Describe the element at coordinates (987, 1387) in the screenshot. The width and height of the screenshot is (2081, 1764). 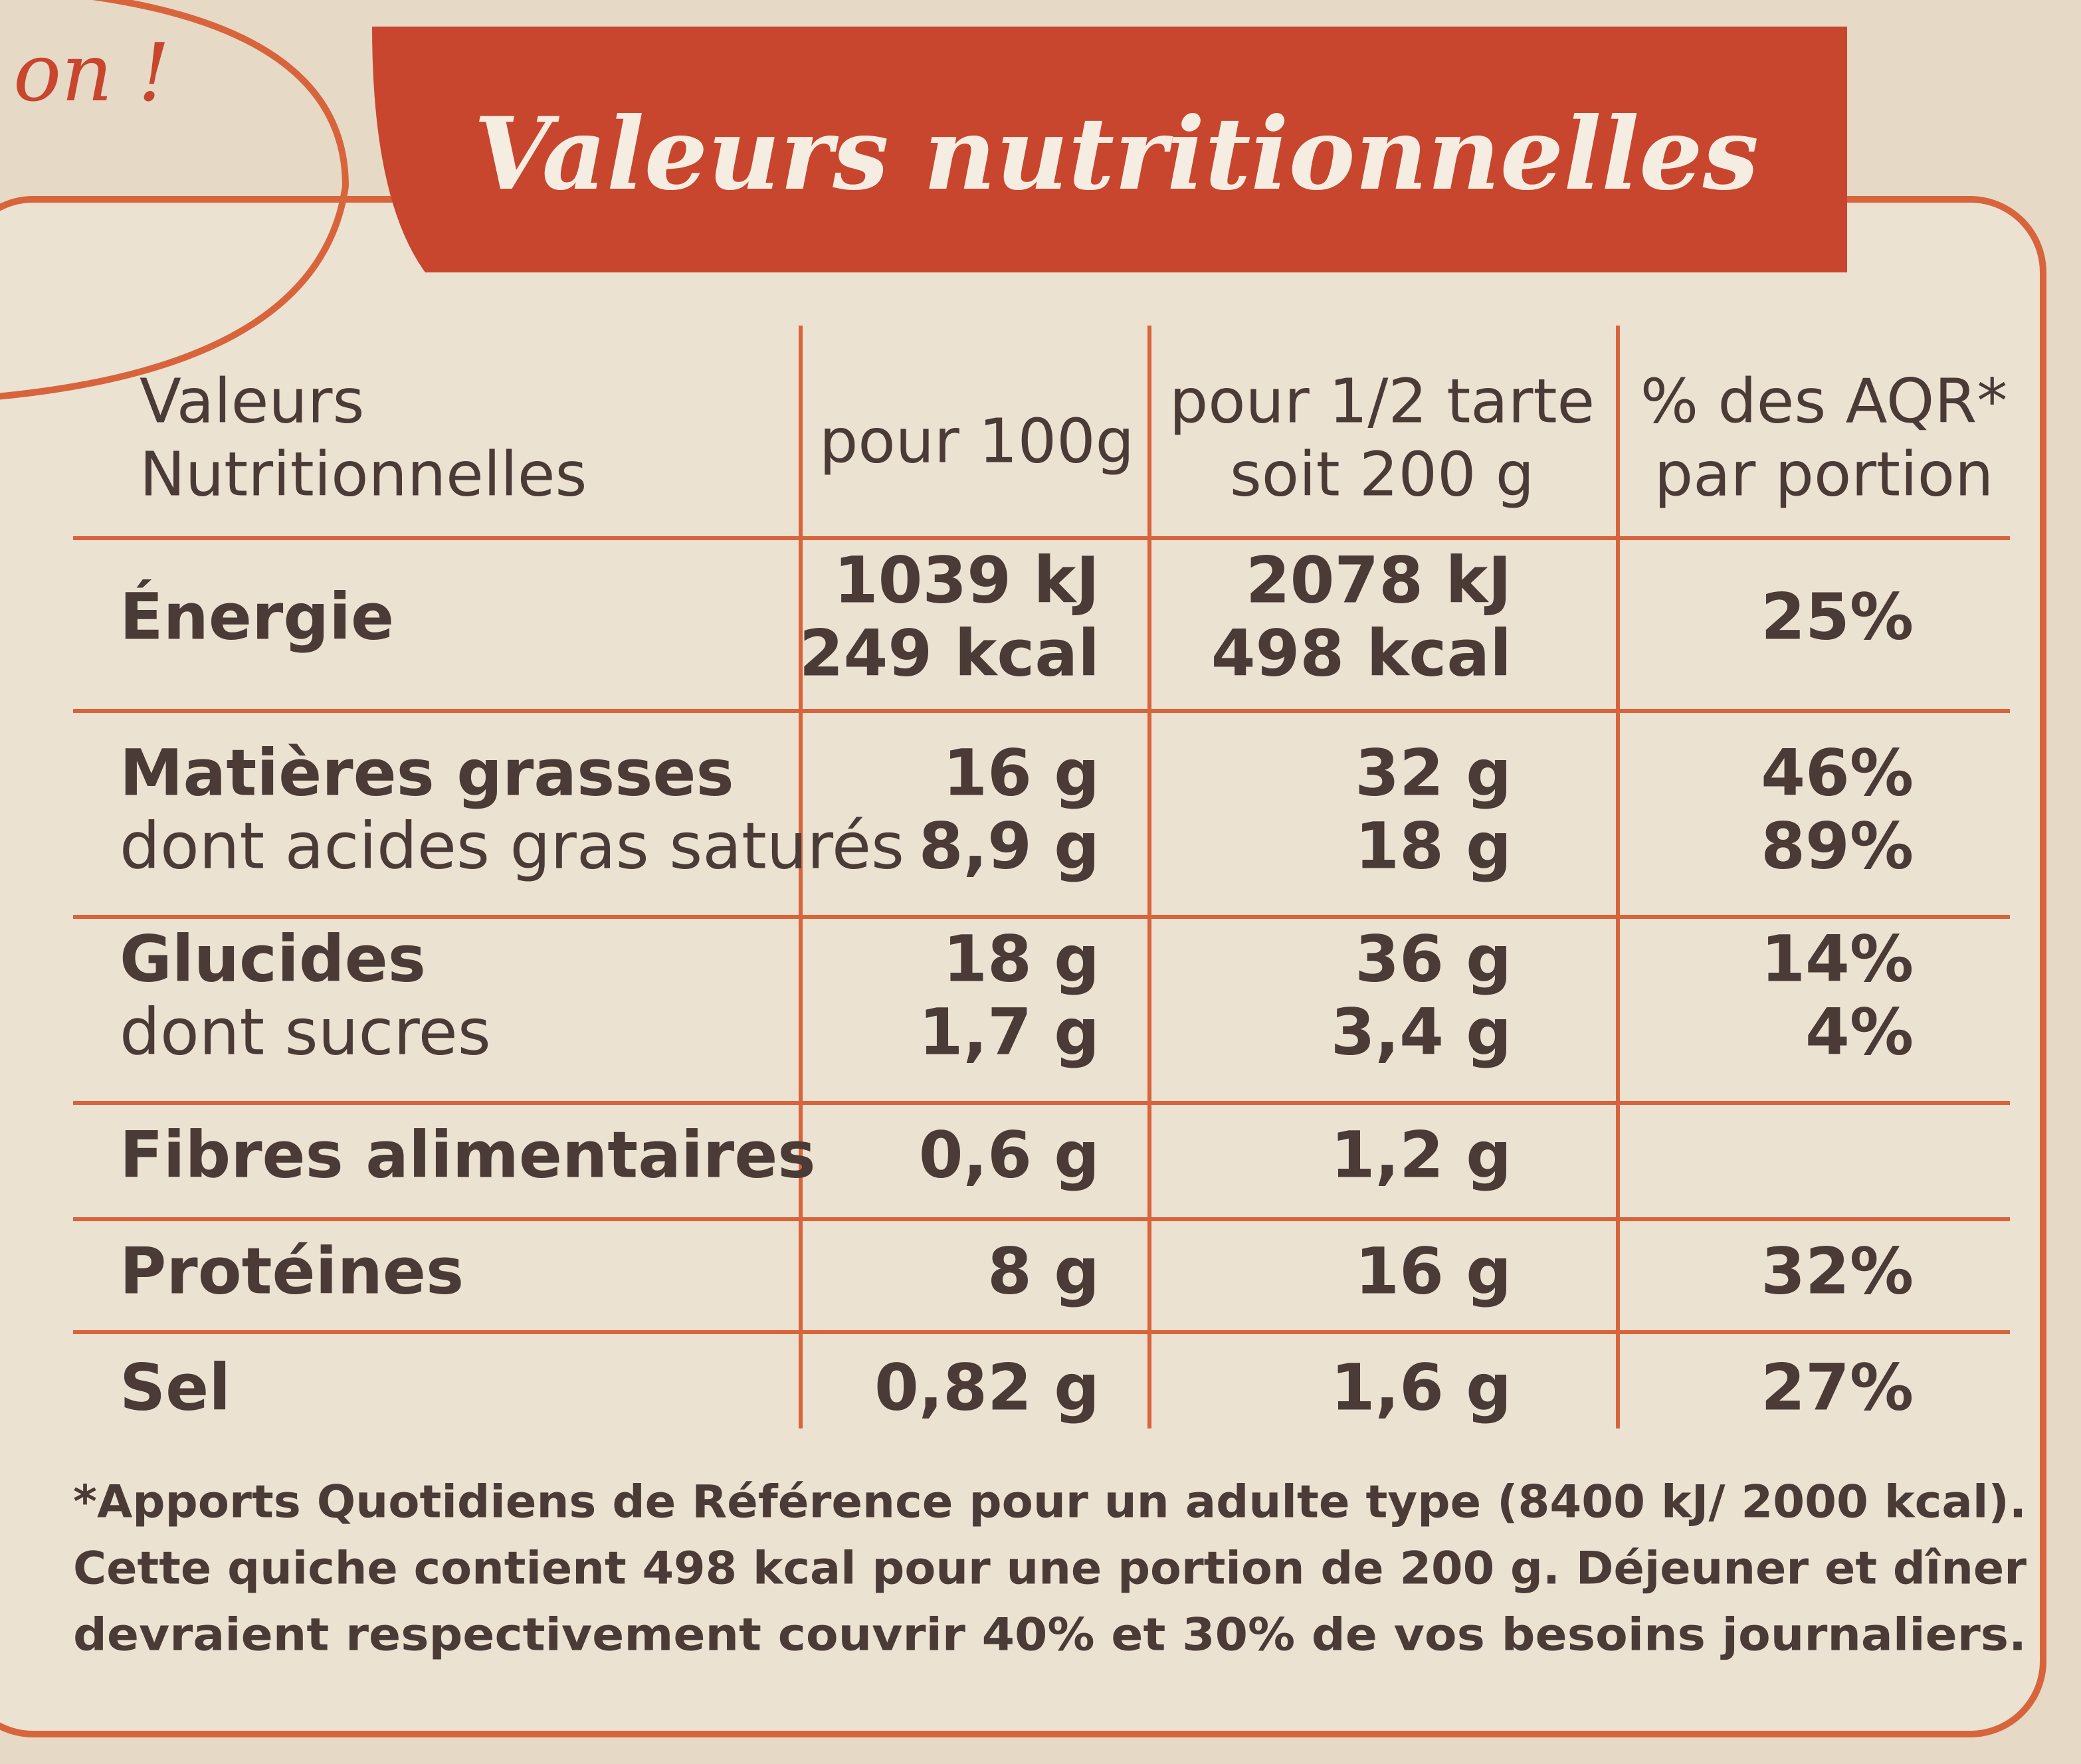
I see `value-cell: 0,82 g` at that location.